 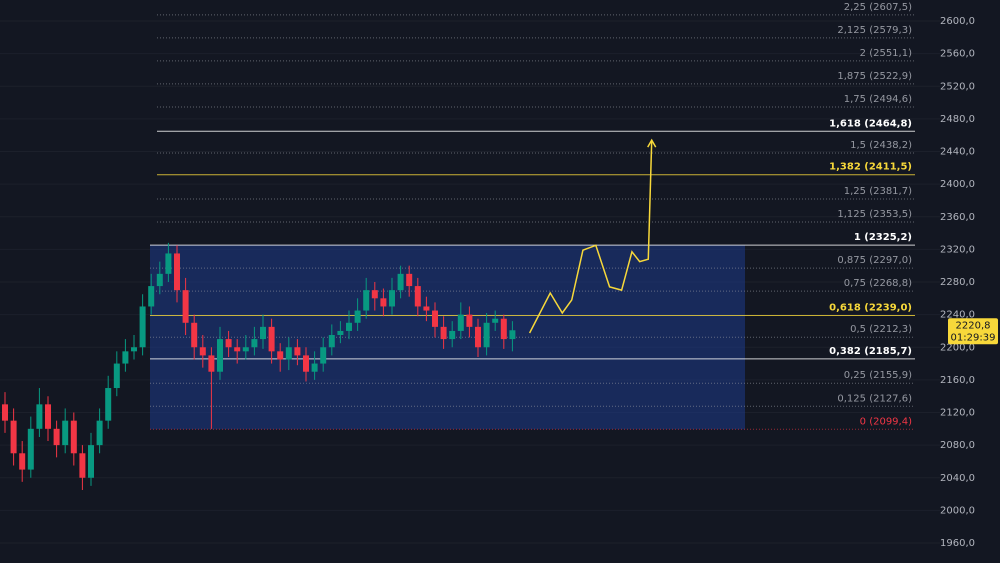 I want to click on y-tick-label: 2160,0, so click(x=957, y=380).